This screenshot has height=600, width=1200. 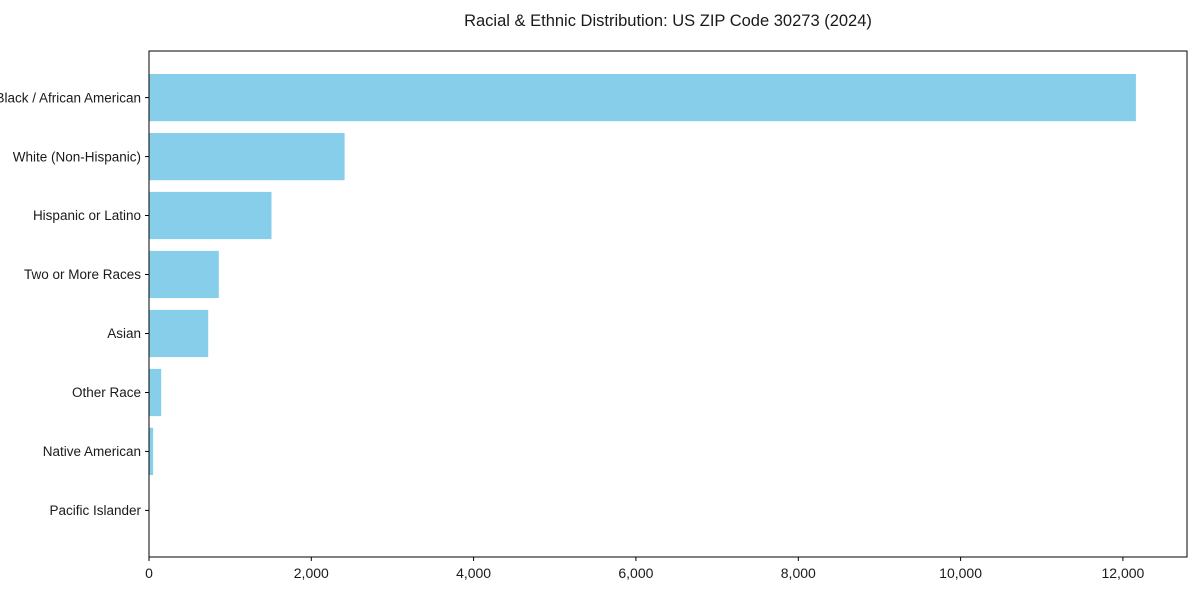 What do you see at coordinates (87, 215) in the screenshot?
I see `y-tick-label: Hispanic or Latino` at bounding box center [87, 215].